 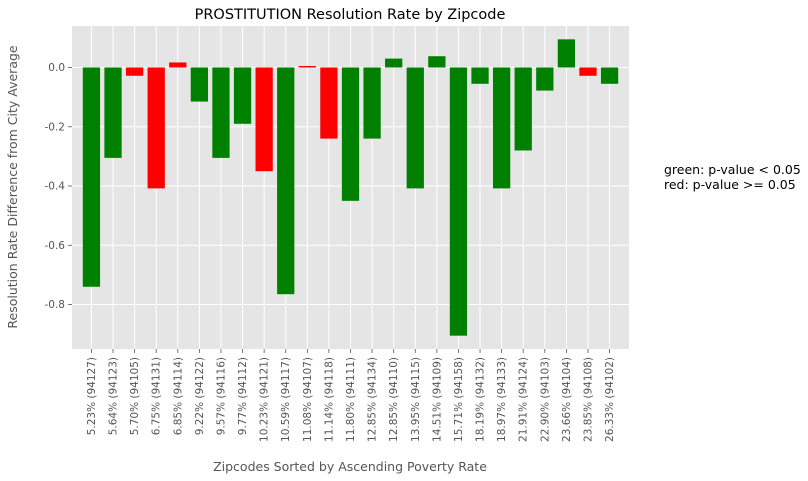 I want to click on y-tick-label: 0.0, so click(x=56, y=68).